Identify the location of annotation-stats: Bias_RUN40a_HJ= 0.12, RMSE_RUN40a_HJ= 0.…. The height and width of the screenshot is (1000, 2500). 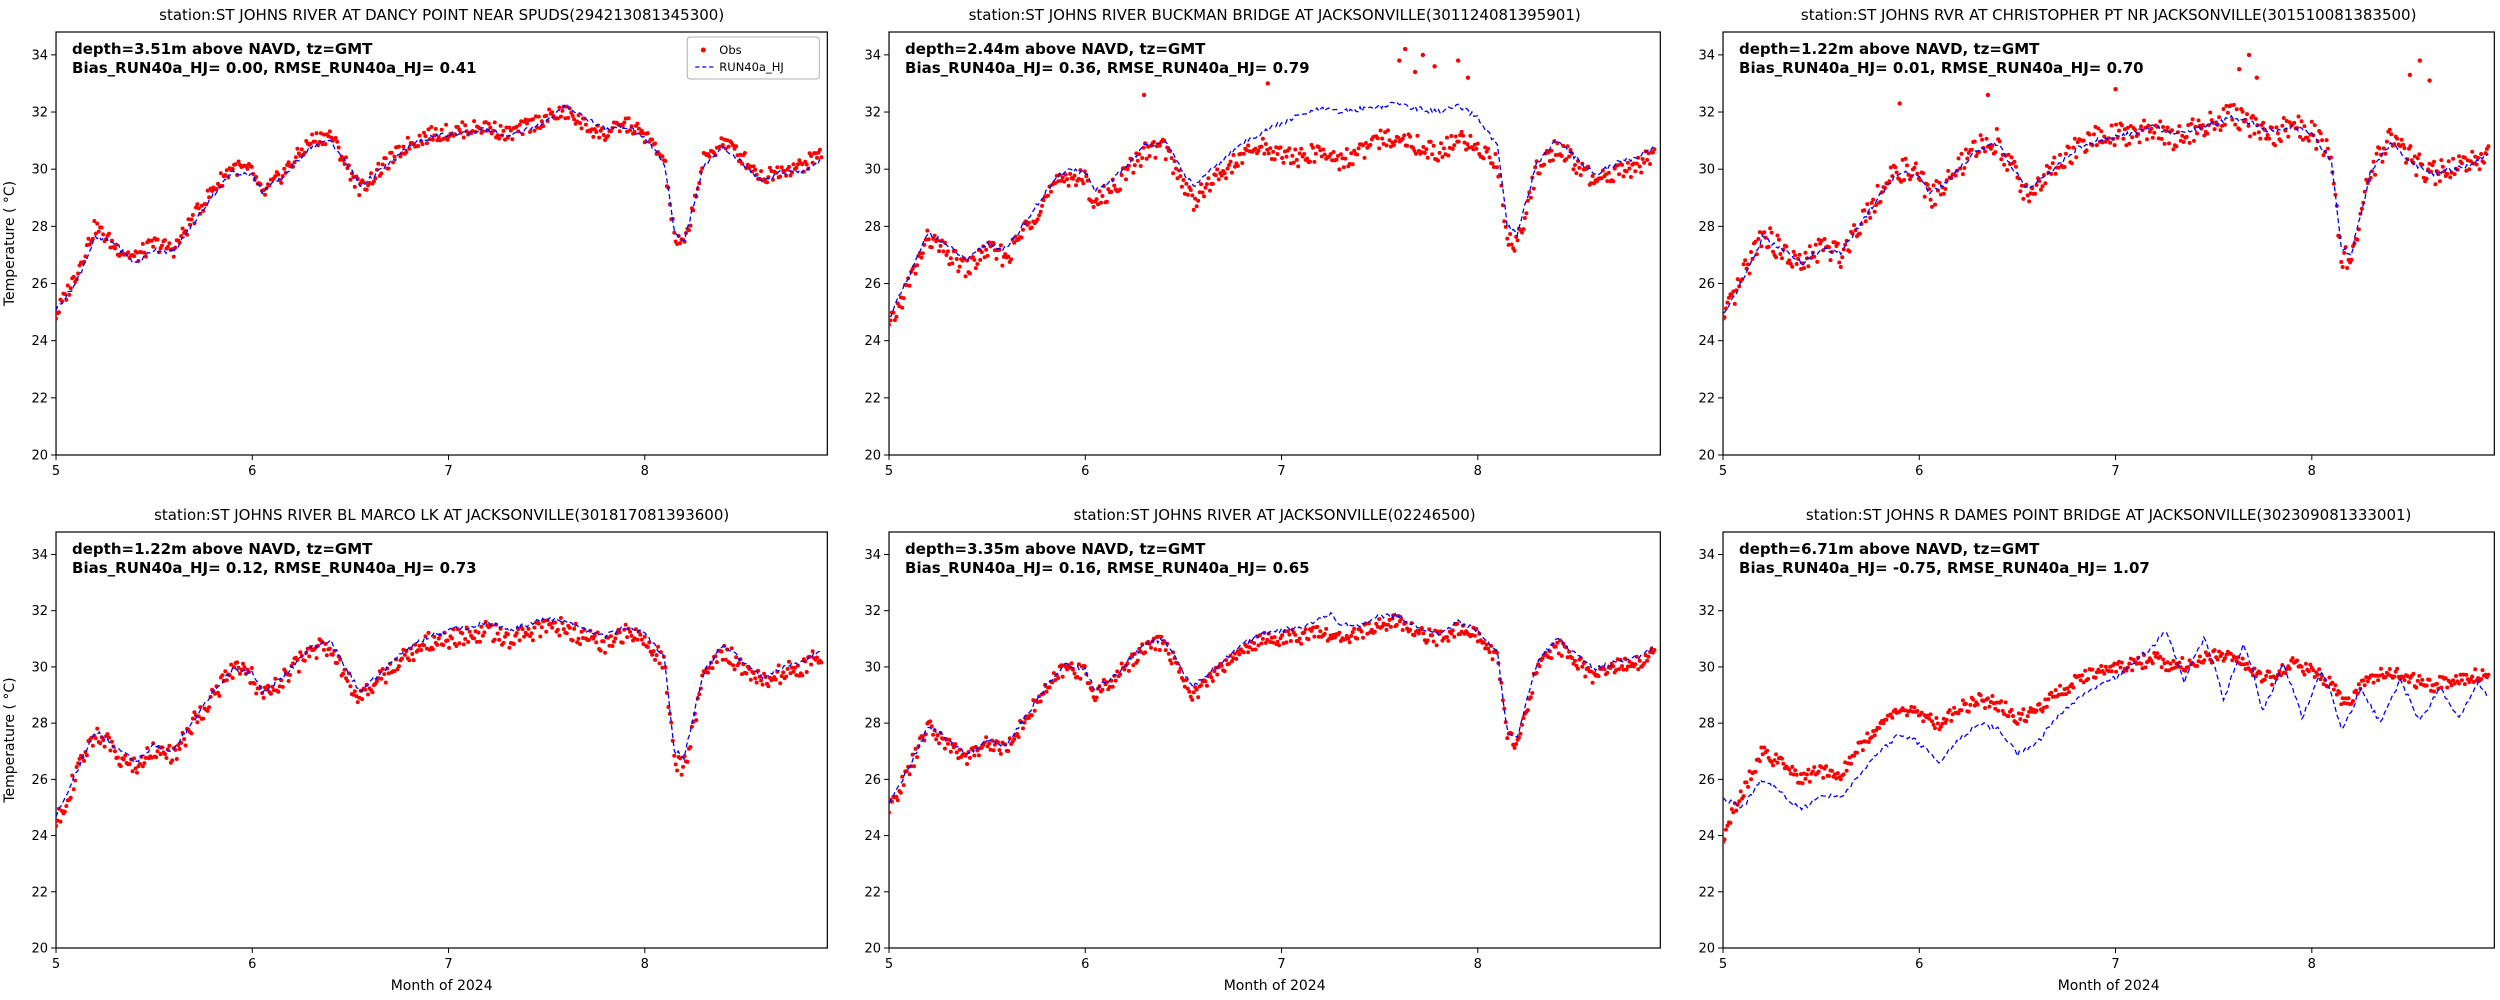
(274, 568).